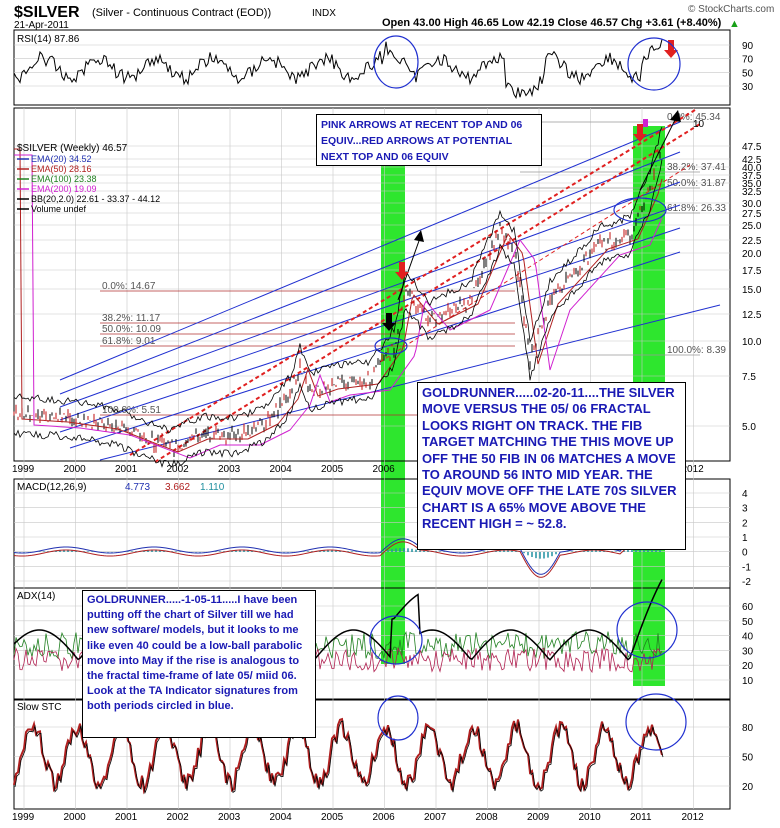 This screenshot has width=780, height=828. I want to click on x-axis-year: 2012, so click(693, 469).